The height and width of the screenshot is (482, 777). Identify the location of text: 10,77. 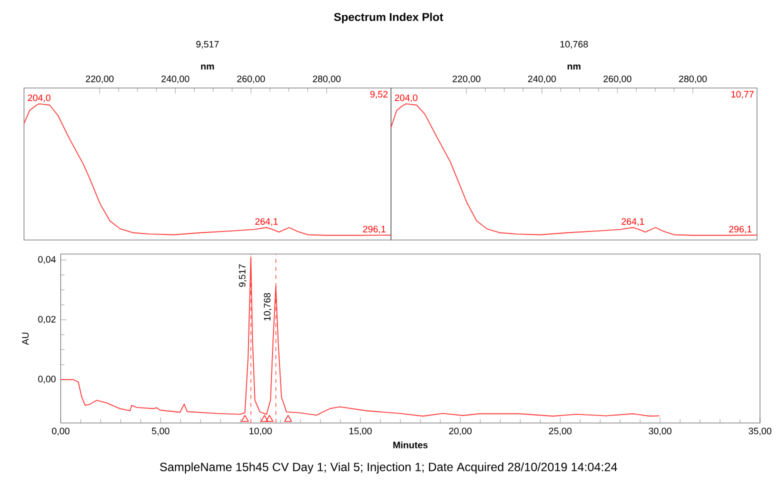
(742, 94).